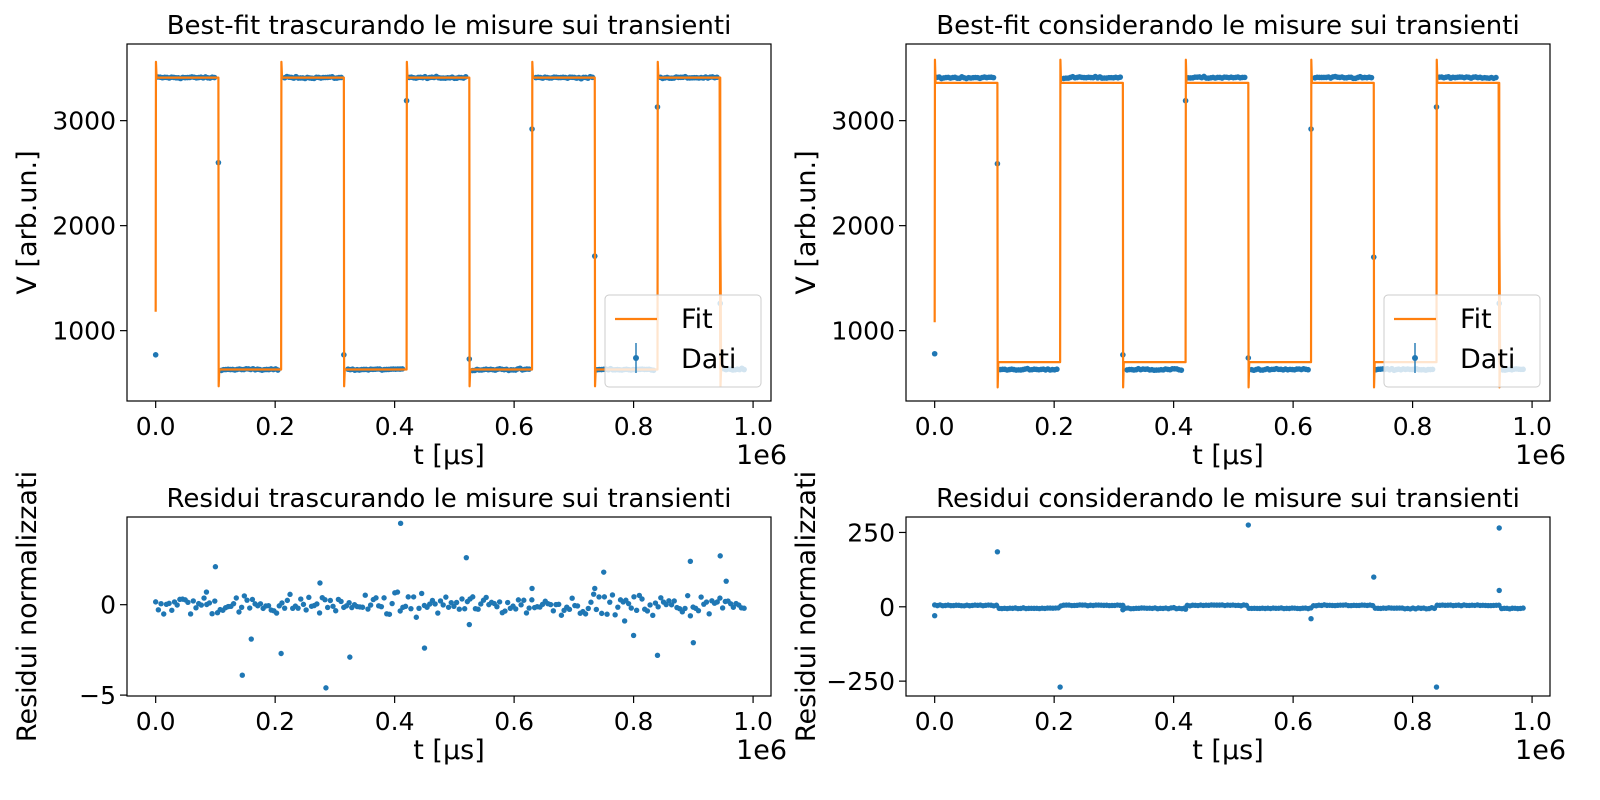 The width and height of the screenshot is (1600, 800). I want to click on y-tick-label: −250, so click(860, 681).